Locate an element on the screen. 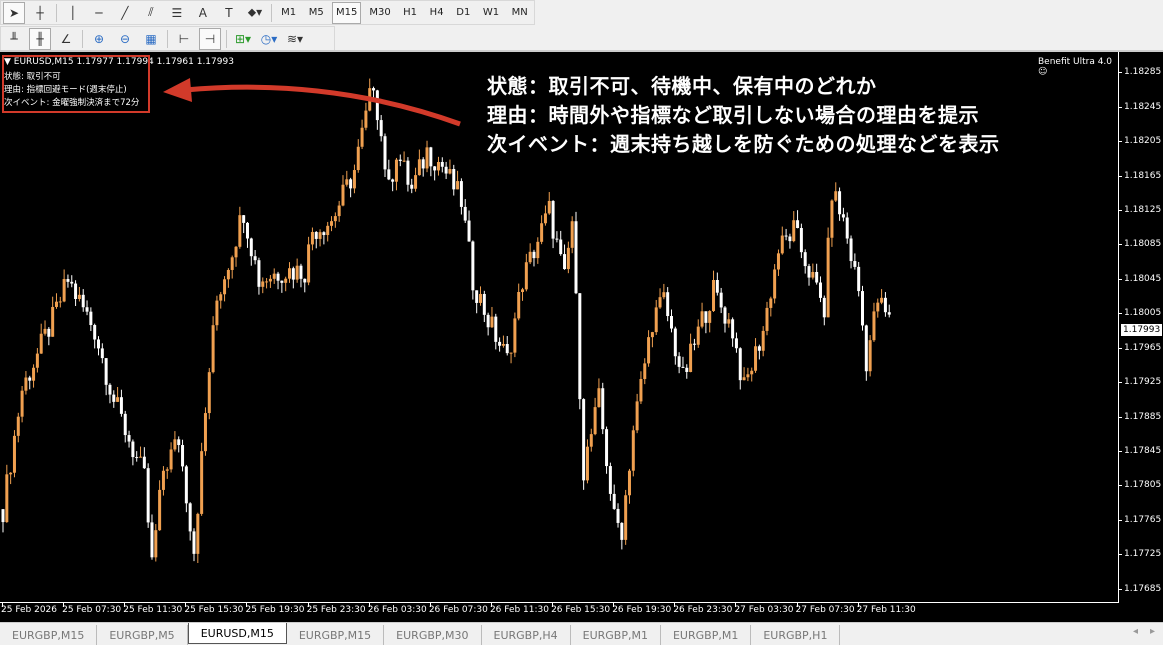 The image size is (1163, 645). text-button: A is located at coordinates (203, 13).